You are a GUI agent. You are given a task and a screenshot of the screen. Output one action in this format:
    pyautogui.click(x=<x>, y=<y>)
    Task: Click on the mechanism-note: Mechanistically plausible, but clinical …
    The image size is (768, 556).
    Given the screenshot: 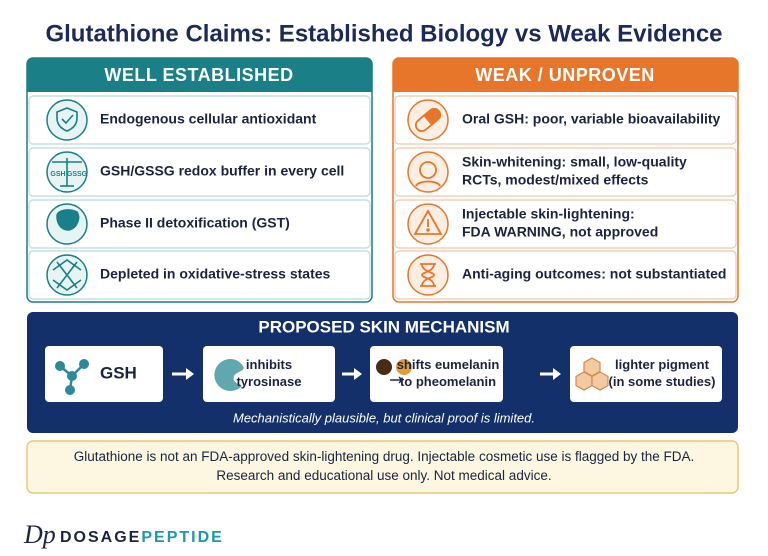 What is the action you would take?
    pyautogui.click(x=384, y=417)
    